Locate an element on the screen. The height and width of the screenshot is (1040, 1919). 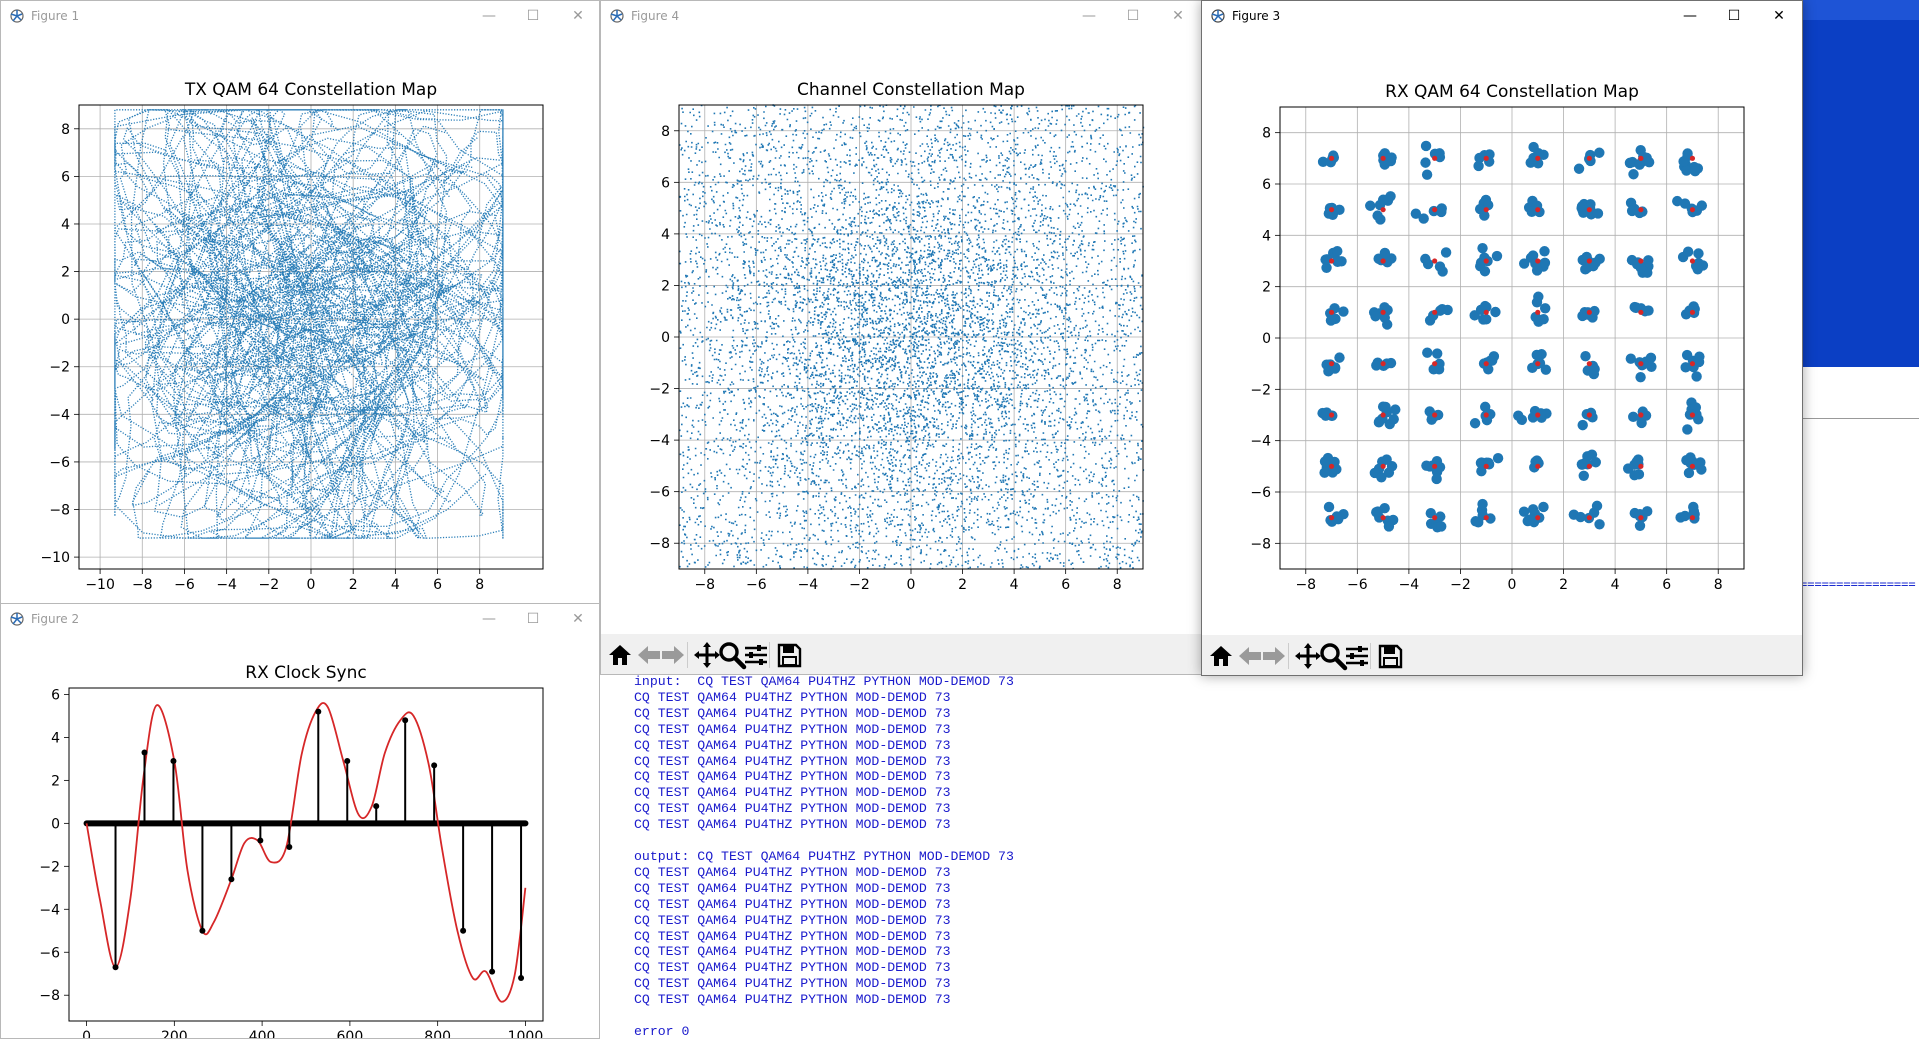
y-tick-label: −6 is located at coordinates (59, 463).